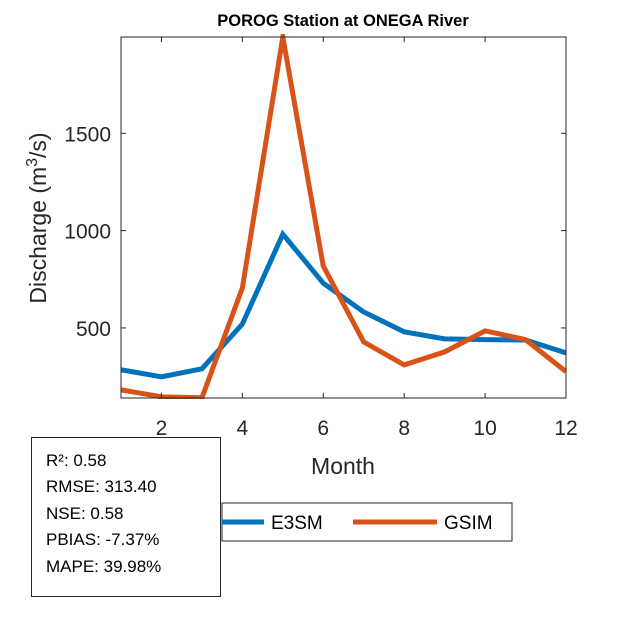 Image resolution: width=625 pixels, height=625 pixels. What do you see at coordinates (38, 145) in the screenshot?
I see `y-axis-label-tail: /s)` at bounding box center [38, 145].